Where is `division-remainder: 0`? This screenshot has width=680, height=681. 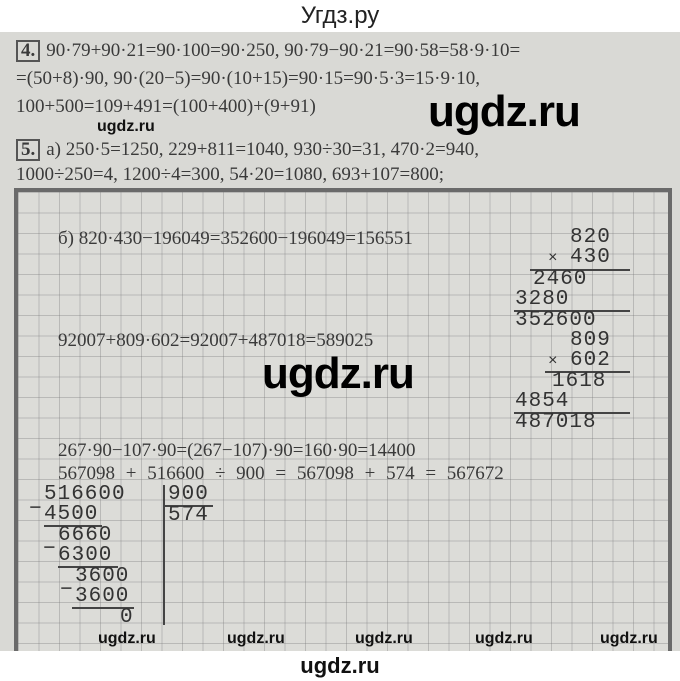
division-remainder: 0 is located at coordinates (127, 617).